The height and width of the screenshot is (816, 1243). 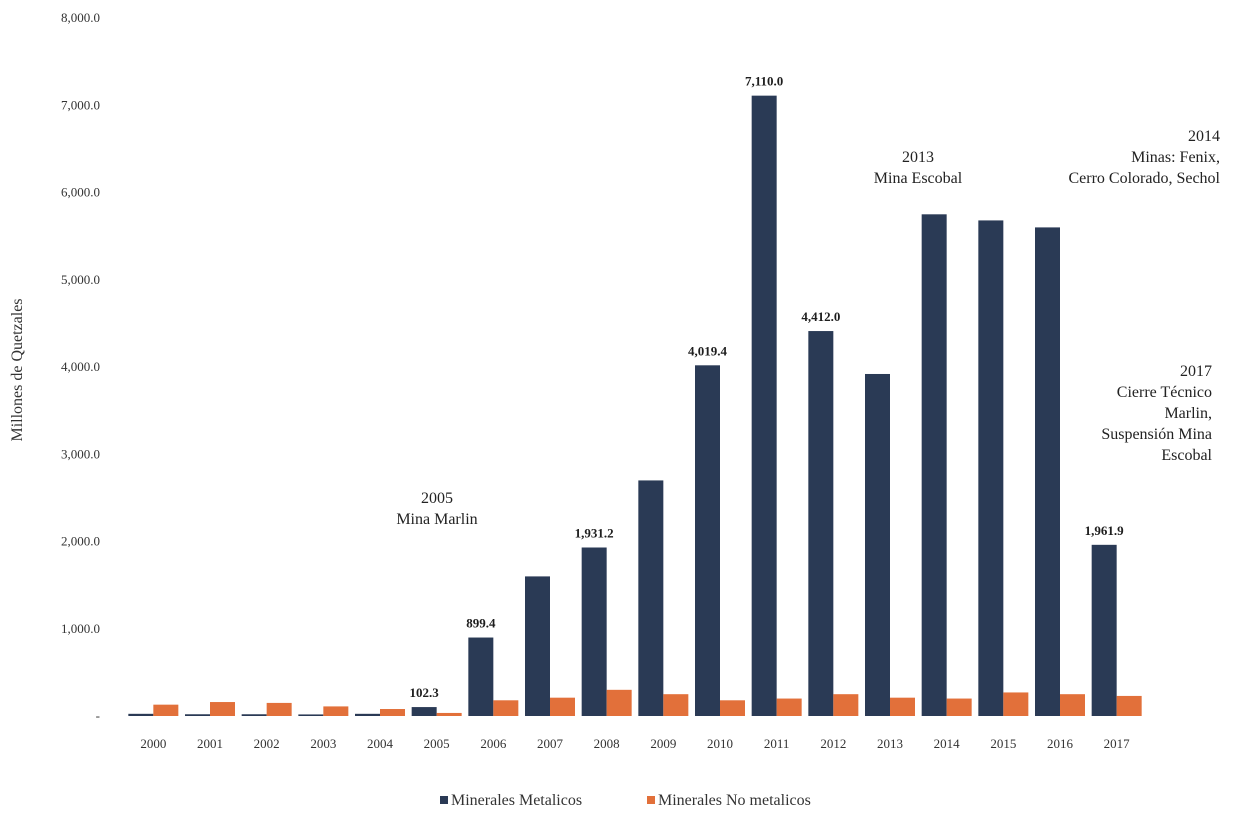 What do you see at coordinates (516, 800) in the screenshot?
I see `legend-label-metalicos: Minerales Metalicos` at bounding box center [516, 800].